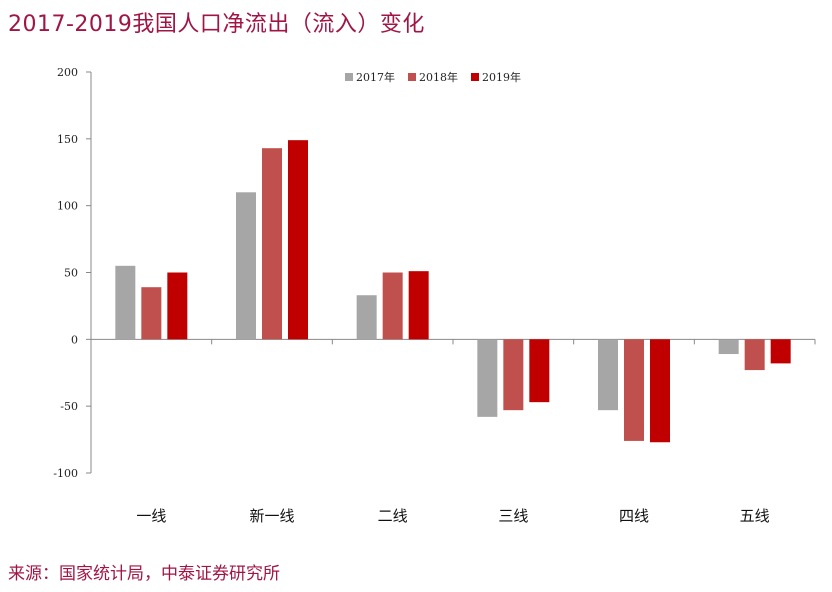 This screenshot has width=832, height=592. Describe the element at coordinates (74, 339) in the screenshot. I see `y-tick-label: 0` at that location.